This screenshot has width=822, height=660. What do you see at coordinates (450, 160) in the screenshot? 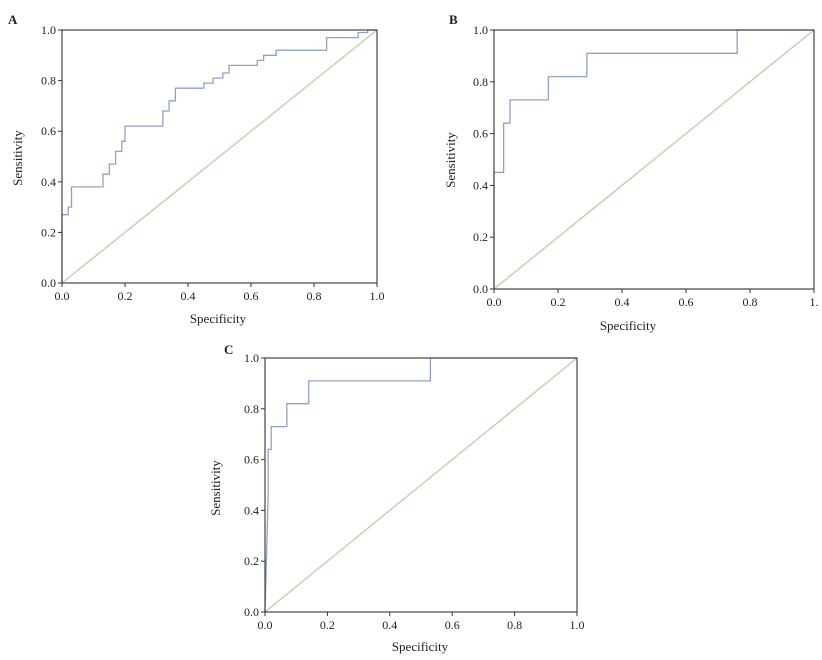
I see `panel-b-ylabel: Sensitivity` at bounding box center [450, 160].